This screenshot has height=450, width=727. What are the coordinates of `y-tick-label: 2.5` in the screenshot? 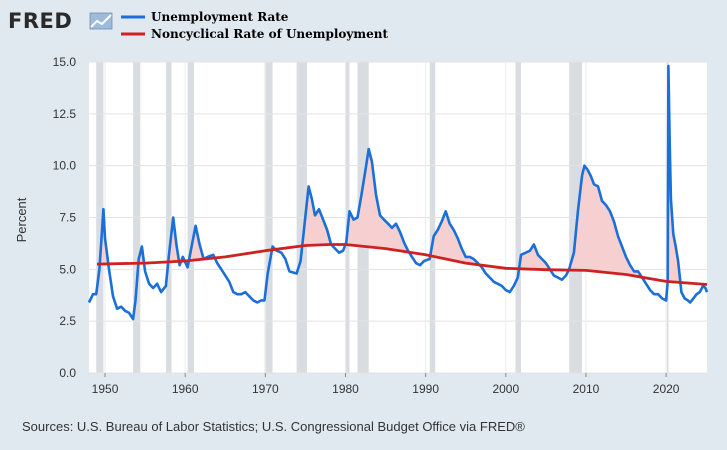 It's located at (67, 321).